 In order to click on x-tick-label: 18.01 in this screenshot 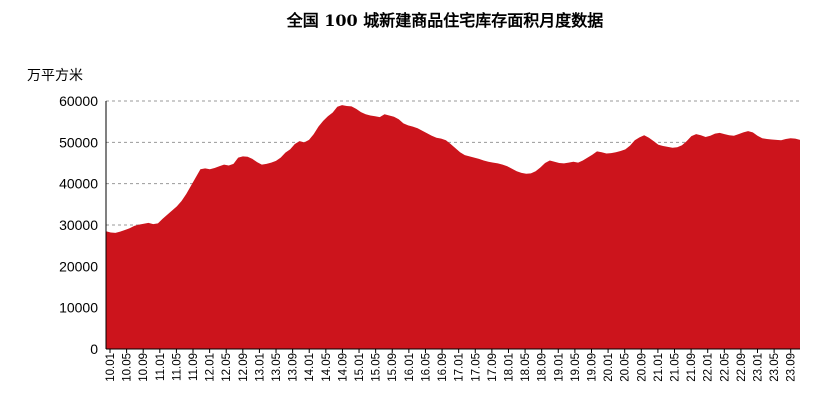, I will do `click(509, 367)`.